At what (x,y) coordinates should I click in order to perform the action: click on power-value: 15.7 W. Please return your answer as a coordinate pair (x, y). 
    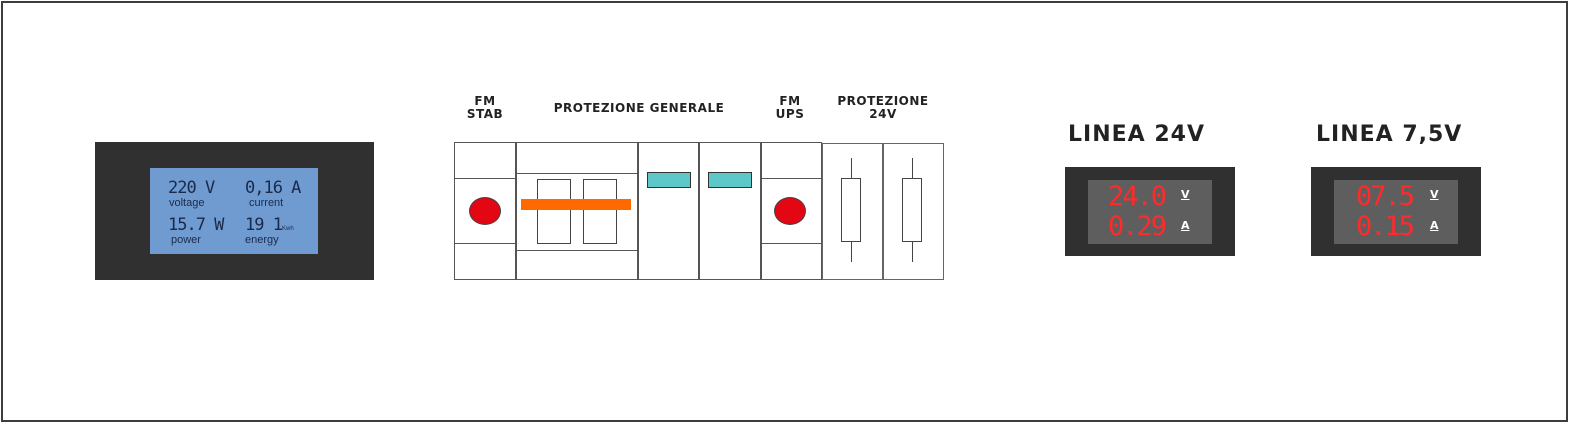
    Looking at the image, I should click on (196, 225).